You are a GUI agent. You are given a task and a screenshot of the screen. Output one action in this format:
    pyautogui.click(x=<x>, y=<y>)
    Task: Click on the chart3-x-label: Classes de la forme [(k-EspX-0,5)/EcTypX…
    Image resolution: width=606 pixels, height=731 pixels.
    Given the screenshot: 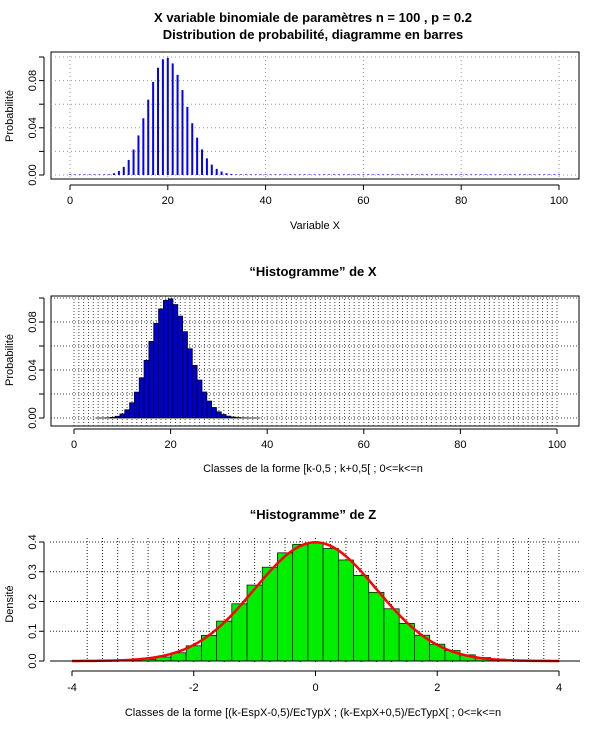 What is the action you would take?
    pyautogui.click(x=313, y=713)
    